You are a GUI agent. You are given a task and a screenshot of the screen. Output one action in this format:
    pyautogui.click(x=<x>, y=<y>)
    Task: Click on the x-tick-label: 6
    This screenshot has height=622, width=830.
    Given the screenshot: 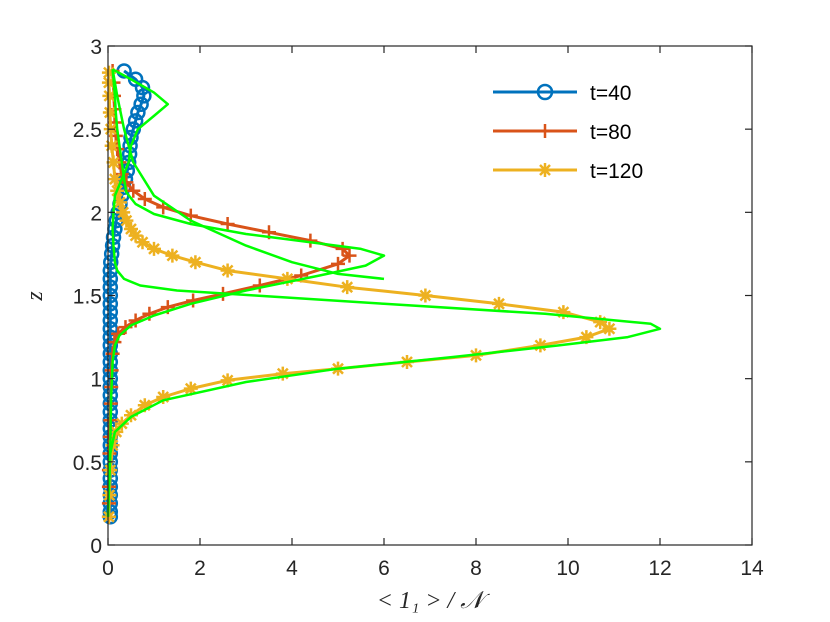 What is the action you would take?
    pyautogui.click(x=384, y=568)
    